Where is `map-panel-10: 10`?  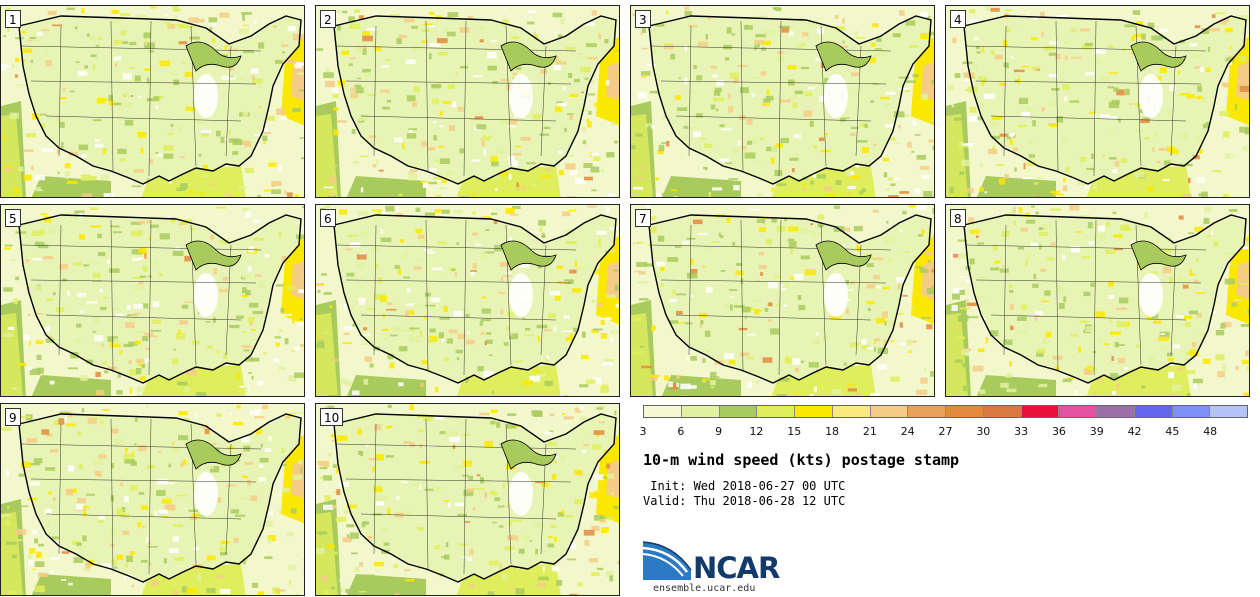 map-panel-10: 10 is located at coordinates (467, 499).